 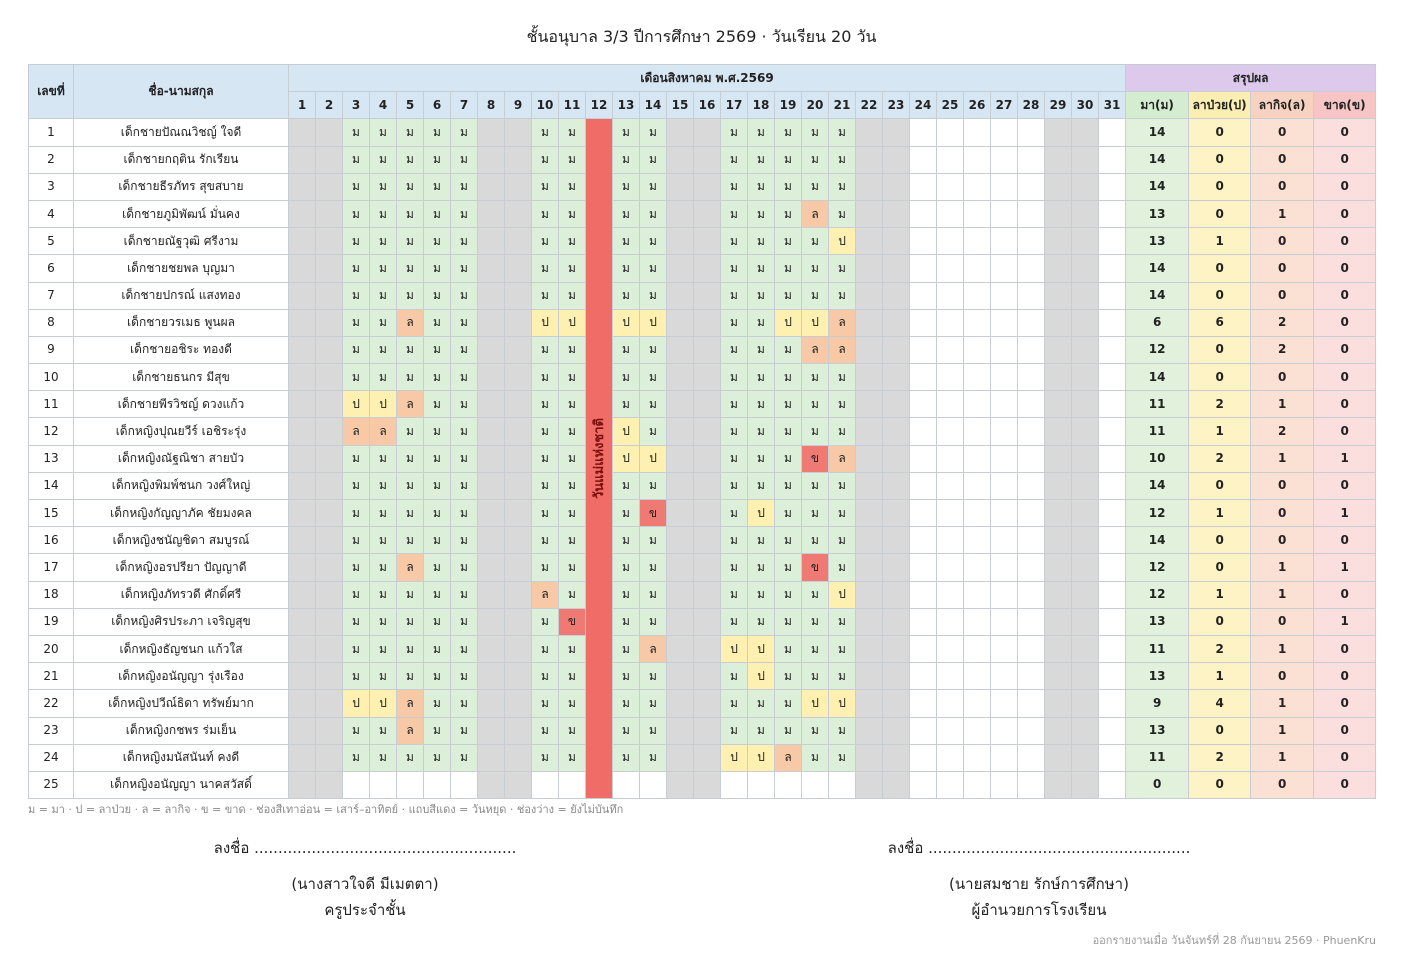 I want to click on student-number: 16, so click(x=51, y=540).